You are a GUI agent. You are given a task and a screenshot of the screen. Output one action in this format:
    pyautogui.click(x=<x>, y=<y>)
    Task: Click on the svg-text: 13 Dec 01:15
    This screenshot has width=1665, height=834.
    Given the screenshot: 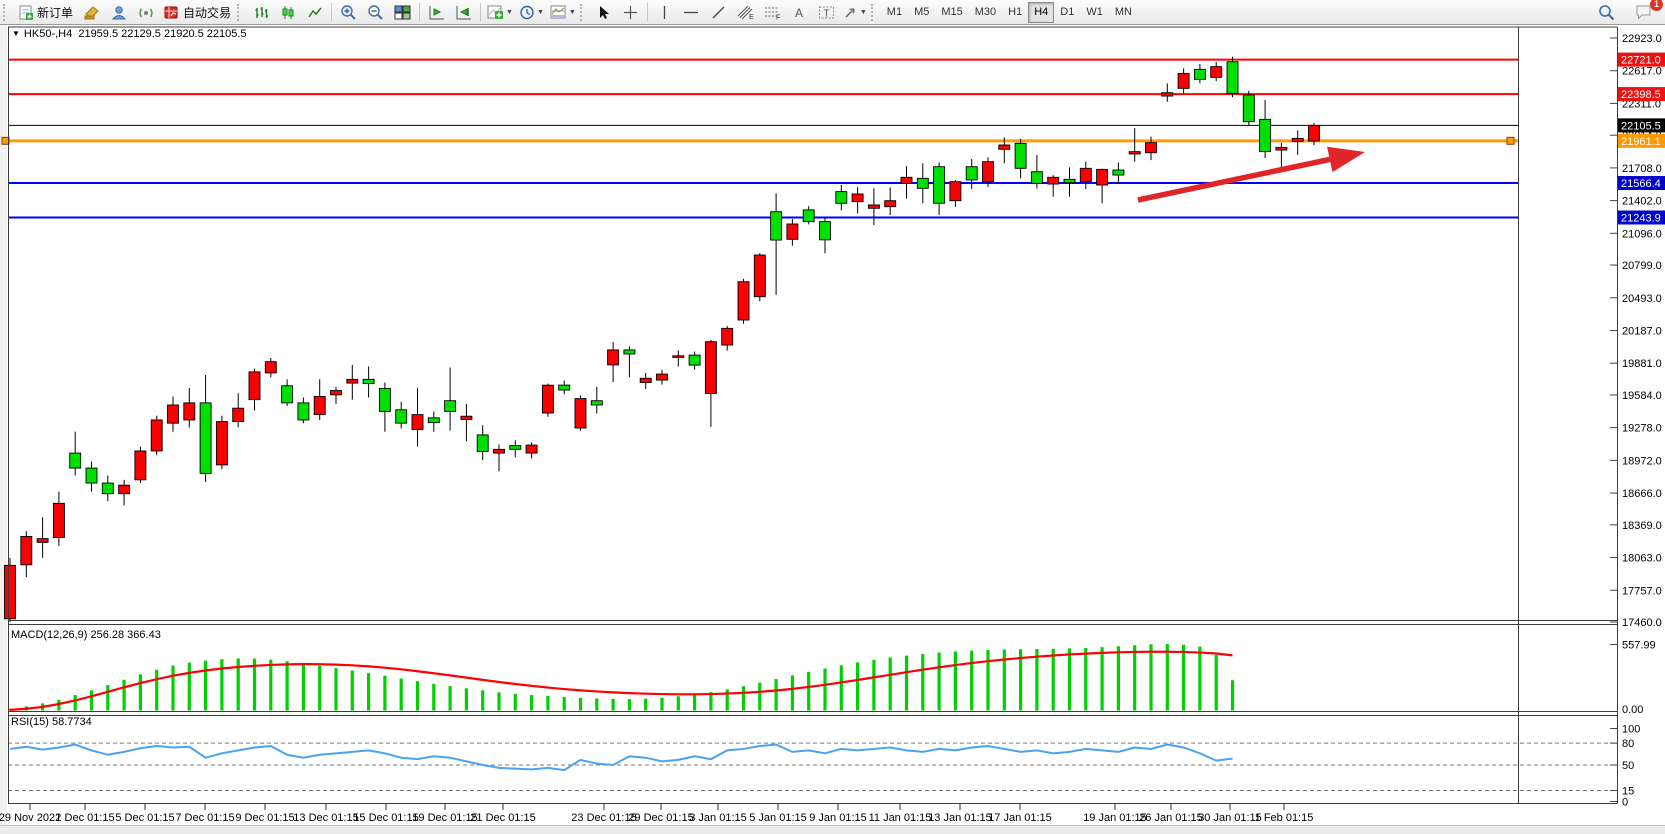 What is the action you would take?
    pyautogui.click(x=325, y=818)
    